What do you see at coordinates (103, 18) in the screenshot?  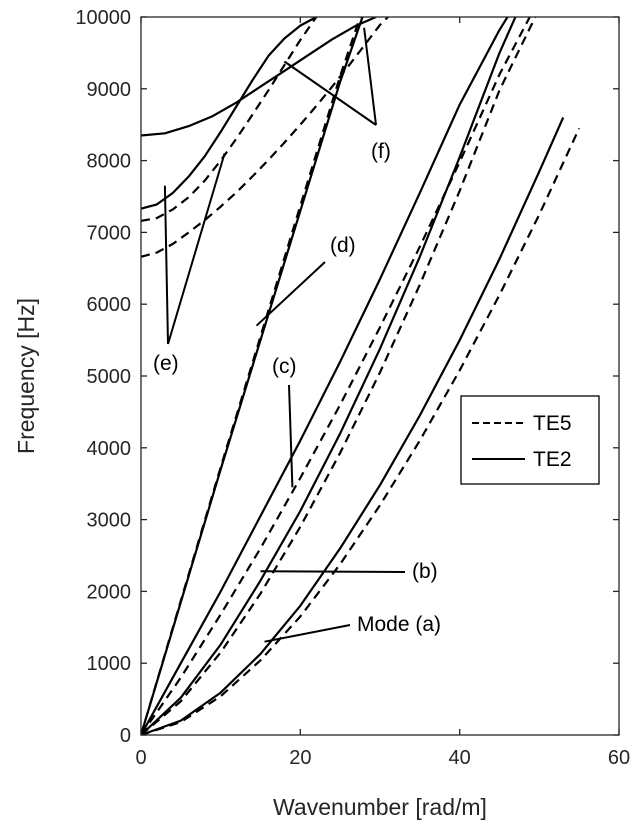 I see `y-tick-label: 10000` at bounding box center [103, 18].